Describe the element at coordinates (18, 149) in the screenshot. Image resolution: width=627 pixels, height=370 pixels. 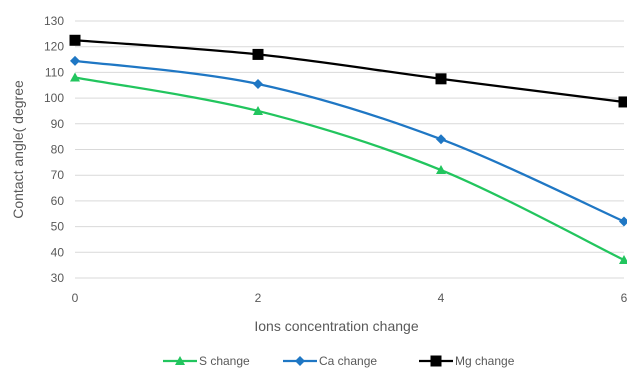
I see `y-axis-title: Contact angle( degree` at that location.